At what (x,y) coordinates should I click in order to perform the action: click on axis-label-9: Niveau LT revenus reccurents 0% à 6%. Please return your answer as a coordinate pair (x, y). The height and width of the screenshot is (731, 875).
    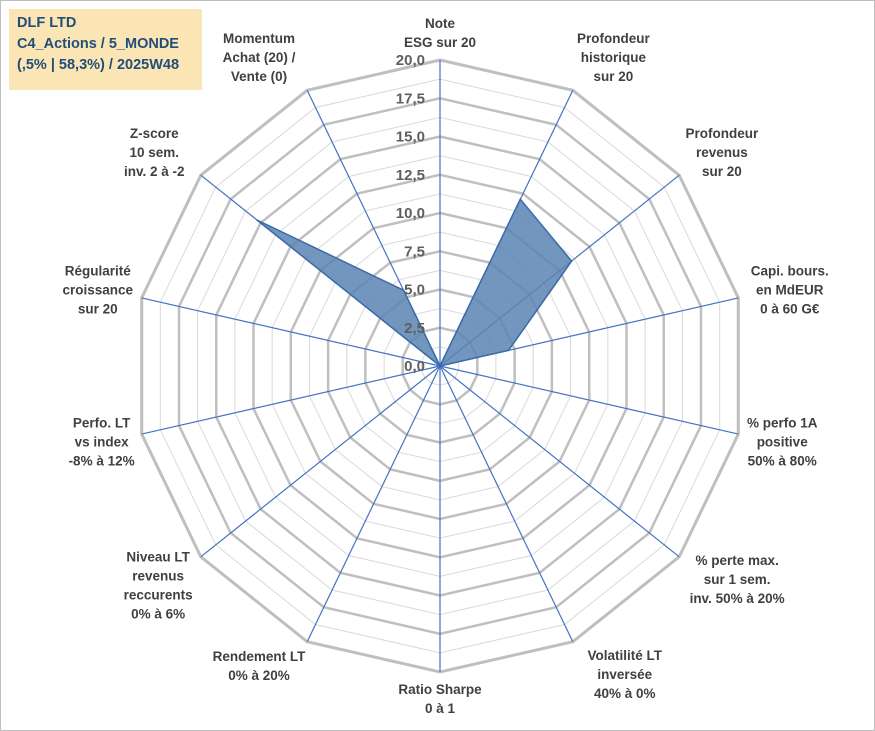
    Looking at the image, I should click on (158, 586).